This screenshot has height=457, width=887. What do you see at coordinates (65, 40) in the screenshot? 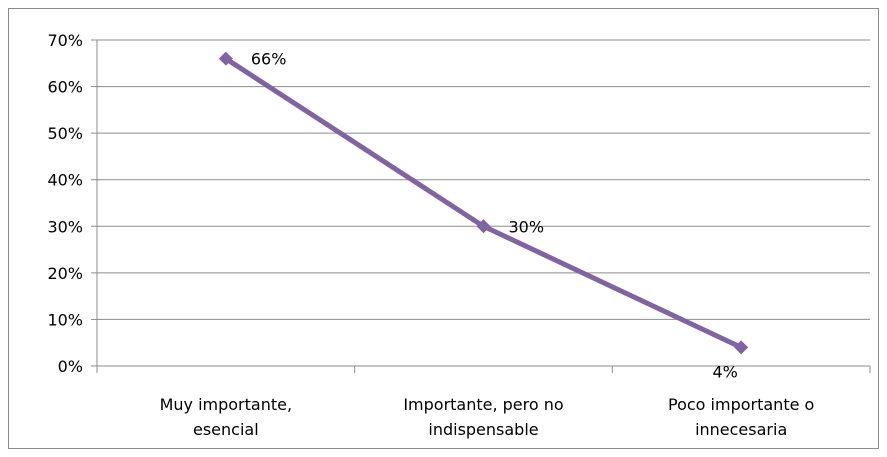
I see `y-tick-label: 70%` at bounding box center [65, 40].